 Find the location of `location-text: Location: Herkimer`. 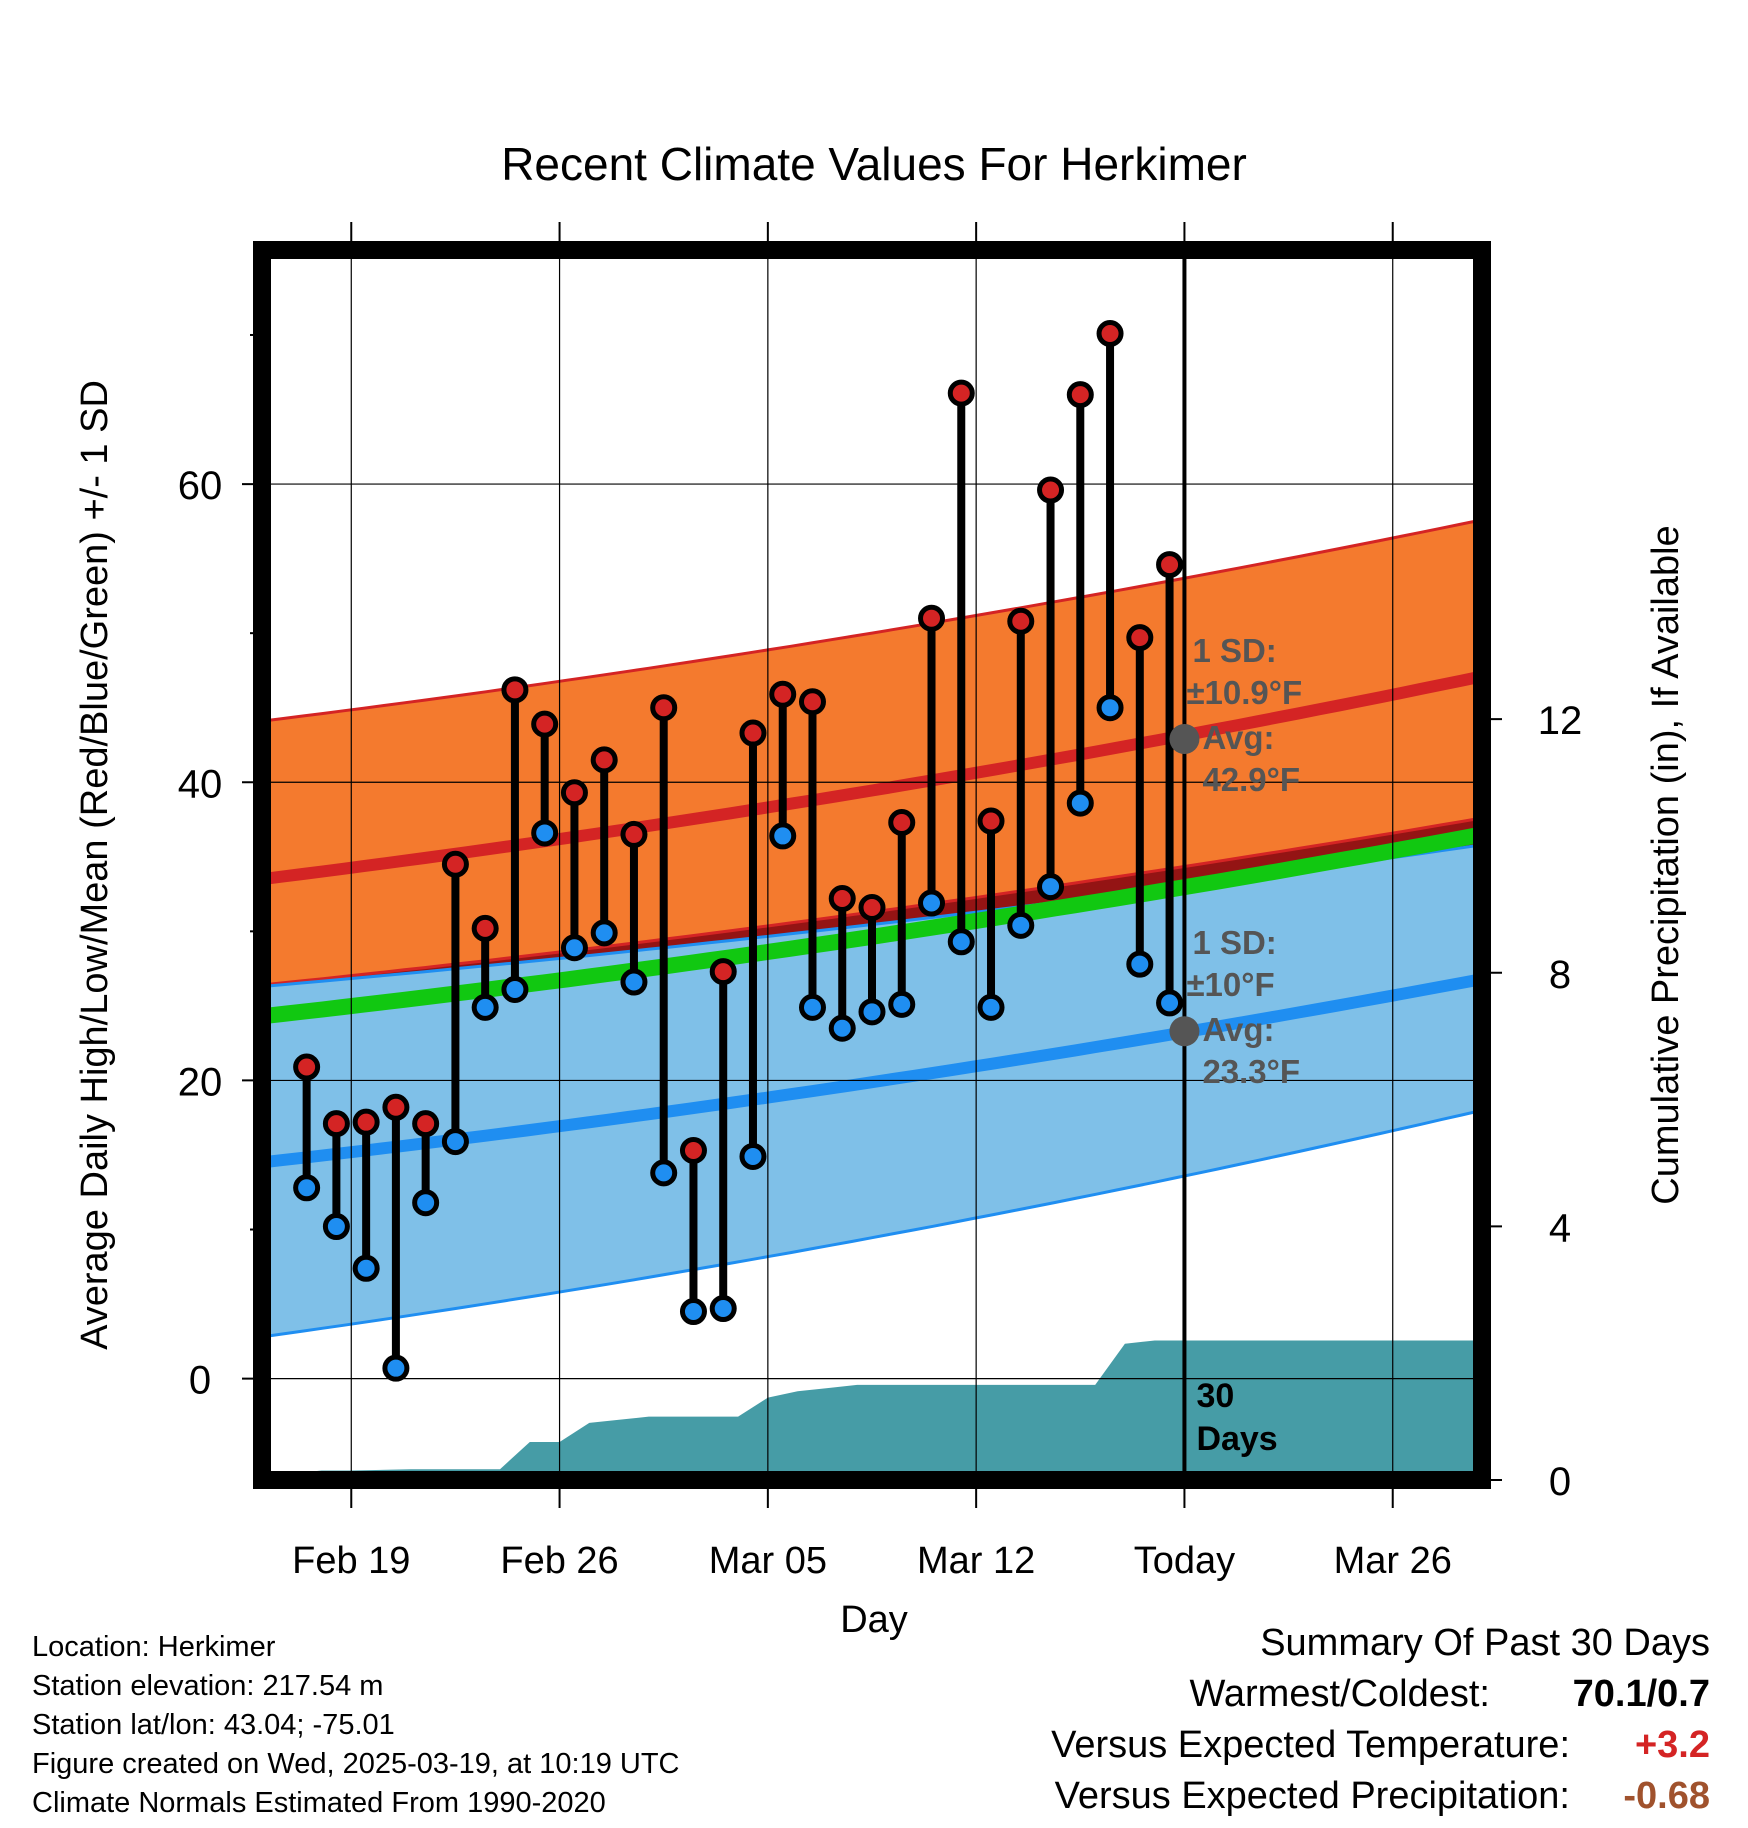

location-text: Location: Herkimer is located at coordinates (154, 1647).